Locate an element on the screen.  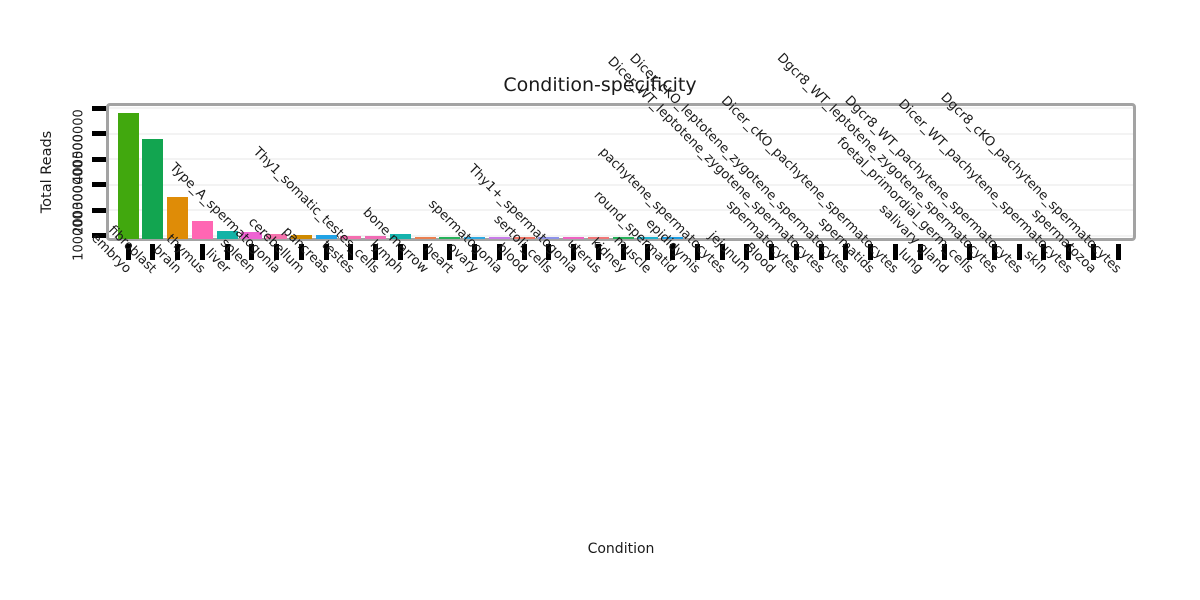
y-tick-label: 500000 is located at coordinates (79, 133).